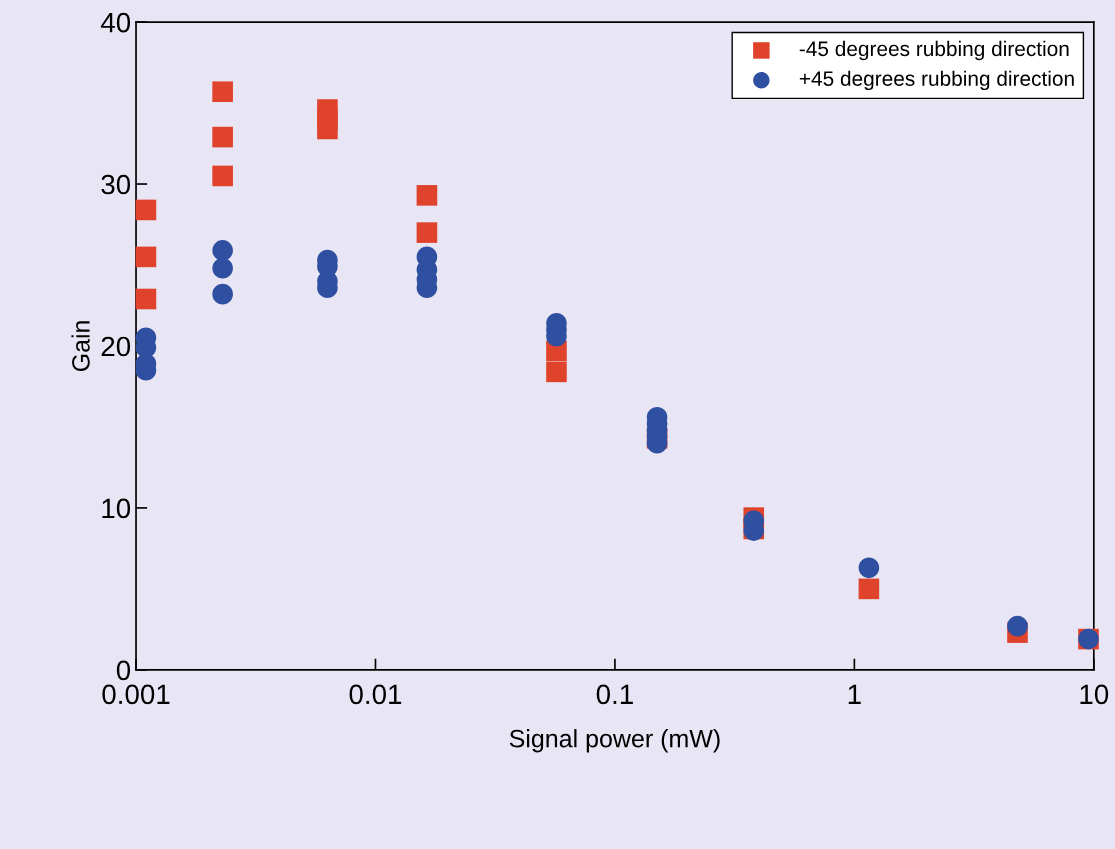 The height and width of the screenshot is (849, 1115). What do you see at coordinates (116, 184) in the screenshot?
I see `y-tick-label: 30` at bounding box center [116, 184].